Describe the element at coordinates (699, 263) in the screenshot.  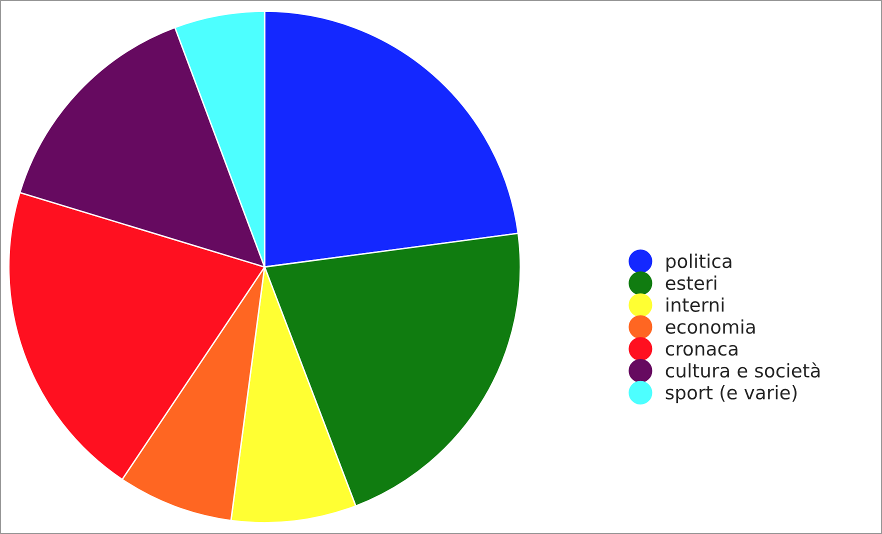
I see `legend-label: politica` at that location.